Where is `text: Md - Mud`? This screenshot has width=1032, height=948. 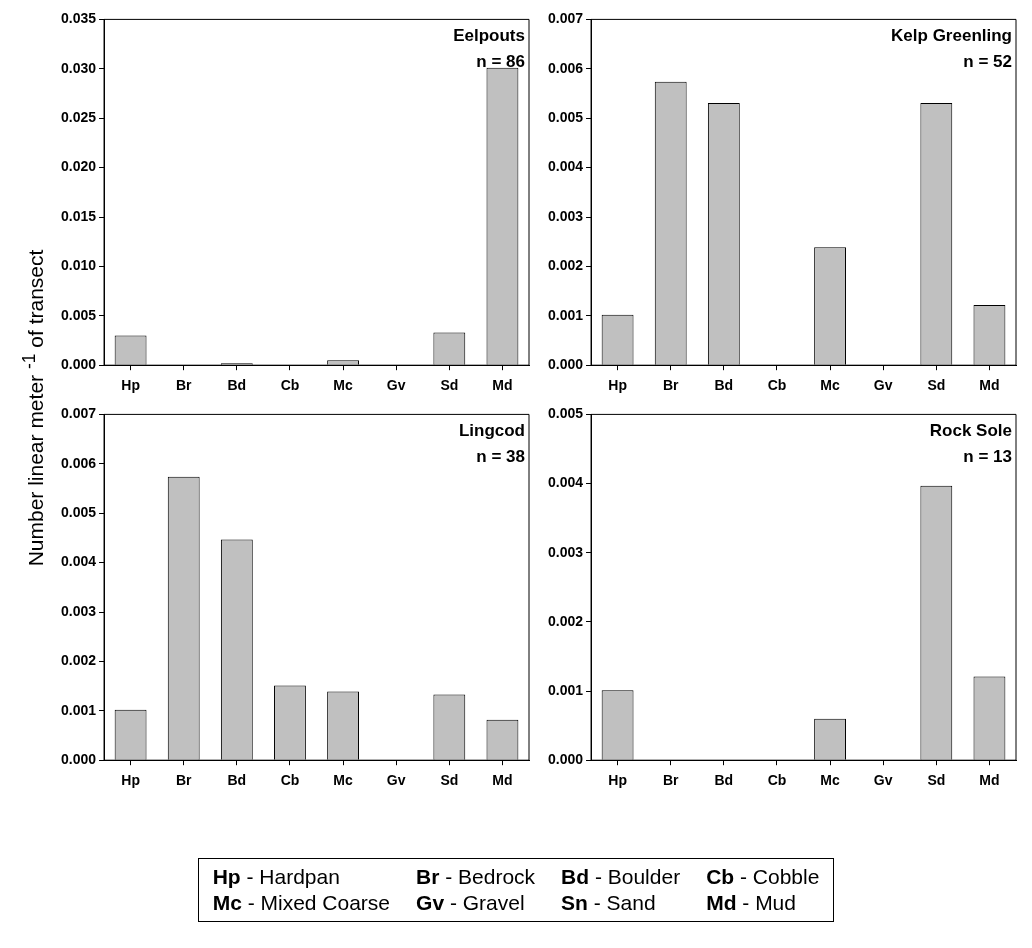 text: Md - Mud is located at coordinates (751, 903).